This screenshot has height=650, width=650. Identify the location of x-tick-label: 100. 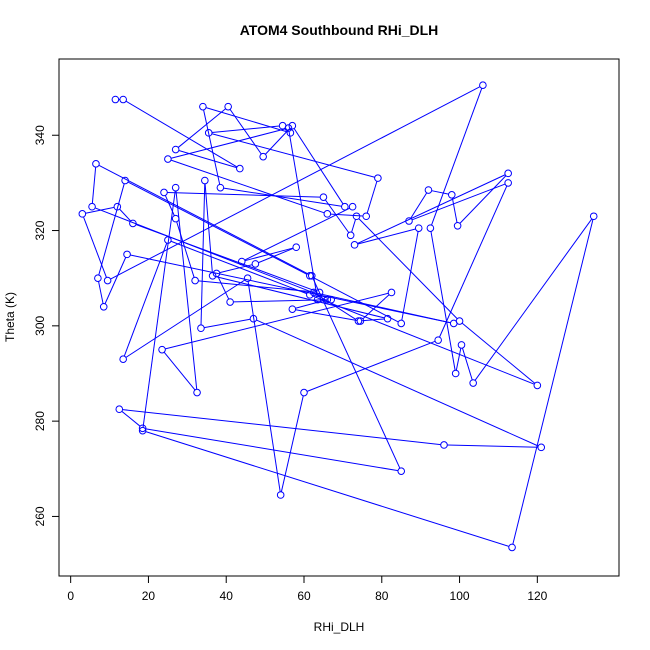
(460, 596).